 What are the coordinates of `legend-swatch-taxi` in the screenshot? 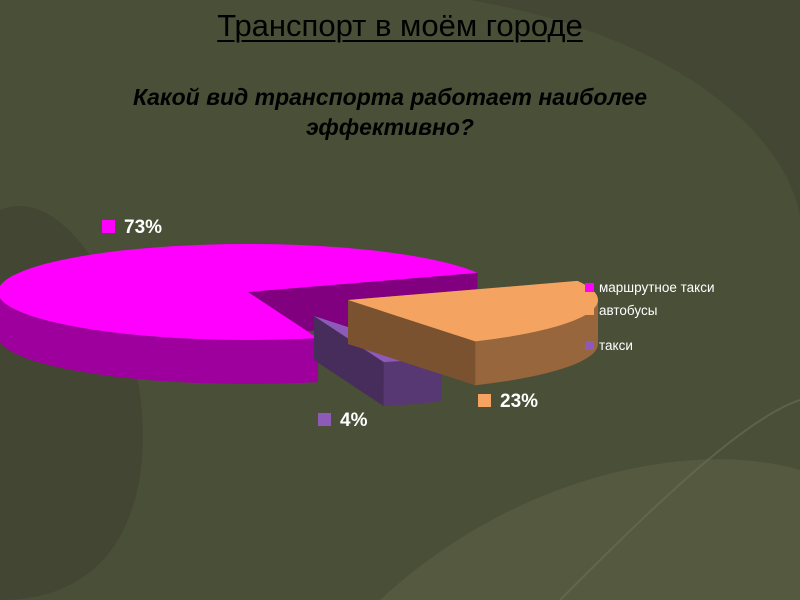 It's located at (589, 345).